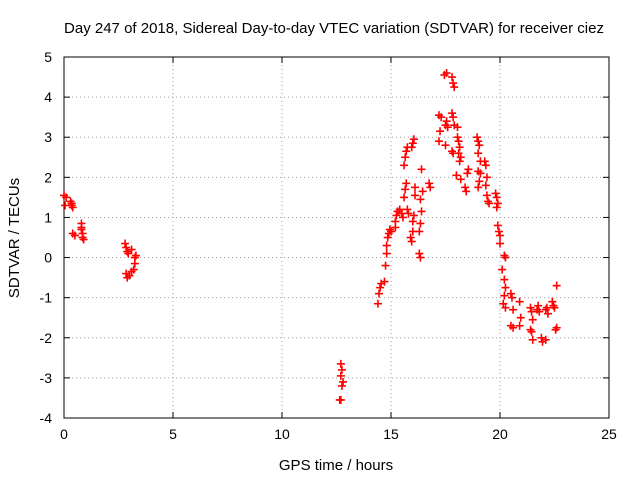 Image resolution: width=640 pixels, height=480 pixels. What do you see at coordinates (609, 434) in the screenshot?
I see `x-tick-label: 25` at bounding box center [609, 434].